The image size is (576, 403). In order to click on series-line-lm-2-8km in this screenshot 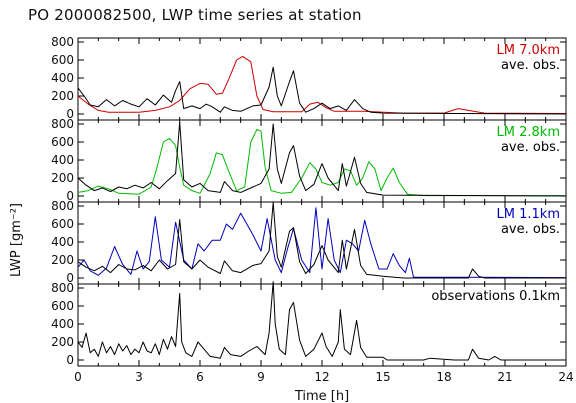, I will do `click(321, 162)`.